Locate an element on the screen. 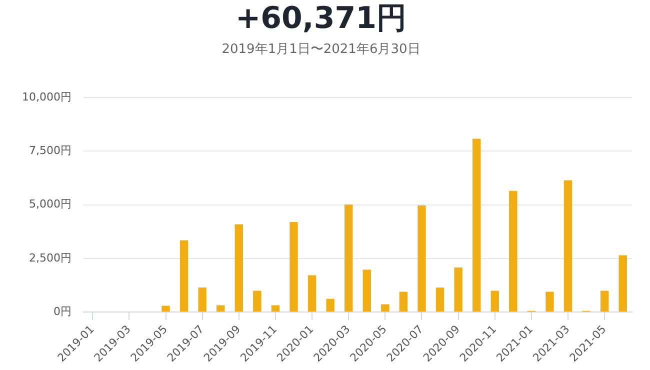  chart-title: +60,371円 is located at coordinates (321, 18).